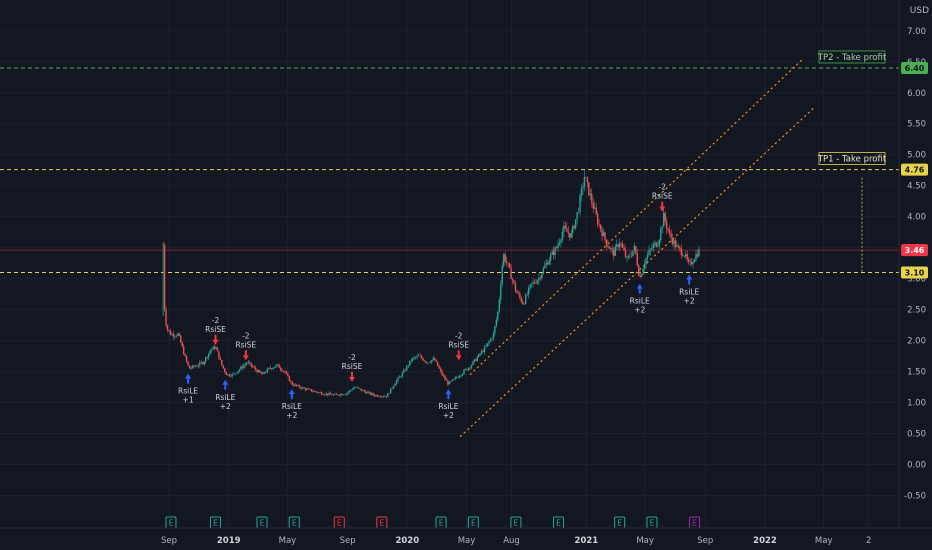 The width and height of the screenshot is (932, 550). Describe the element at coordinates (587, 541) in the screenshot. I see `time-tick-label: 2021` at that location.